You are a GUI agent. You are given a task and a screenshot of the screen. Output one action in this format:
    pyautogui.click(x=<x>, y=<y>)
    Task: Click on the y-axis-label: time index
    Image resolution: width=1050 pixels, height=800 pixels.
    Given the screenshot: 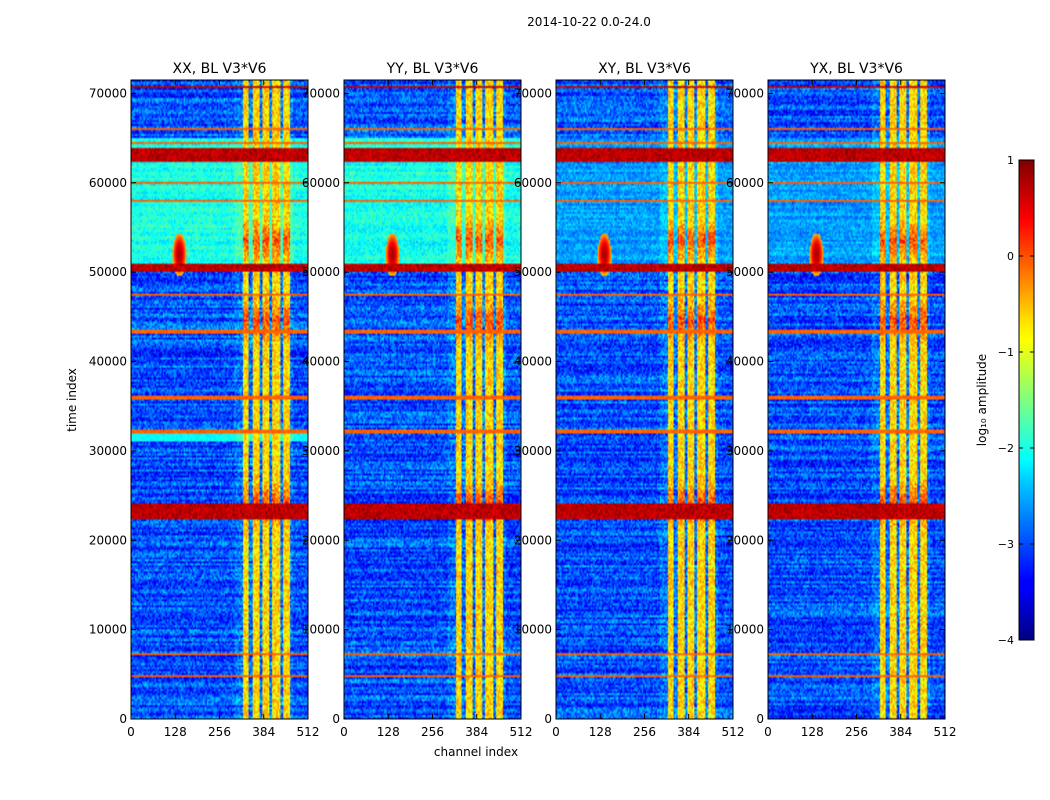 What is the action you would take?
    pyautogui.click(x=72, y=400)
    